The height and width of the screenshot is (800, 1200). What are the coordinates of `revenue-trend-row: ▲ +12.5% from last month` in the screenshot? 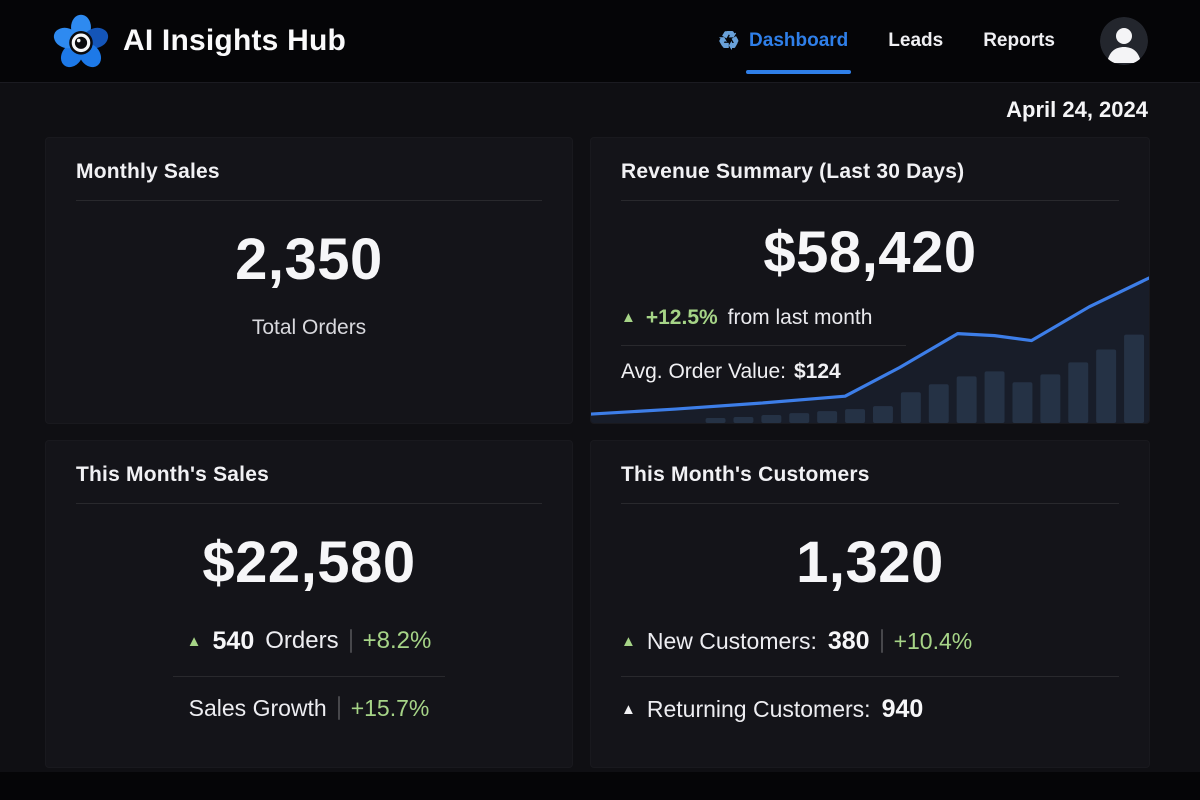 It's located at (870, 318).